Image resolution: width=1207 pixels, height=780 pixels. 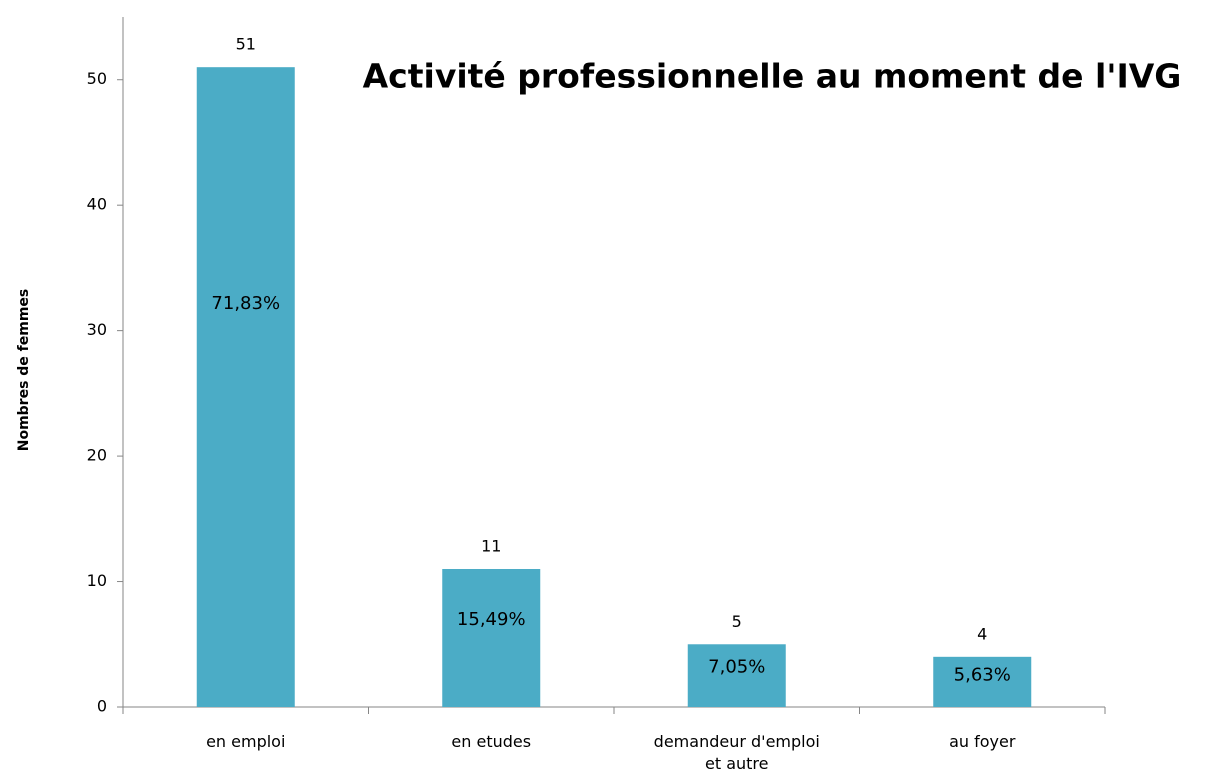 What do you see at coordinates (736, 666) in the screenshot?
I see `share-label: 7,05%` at bounding box center [736, 666].